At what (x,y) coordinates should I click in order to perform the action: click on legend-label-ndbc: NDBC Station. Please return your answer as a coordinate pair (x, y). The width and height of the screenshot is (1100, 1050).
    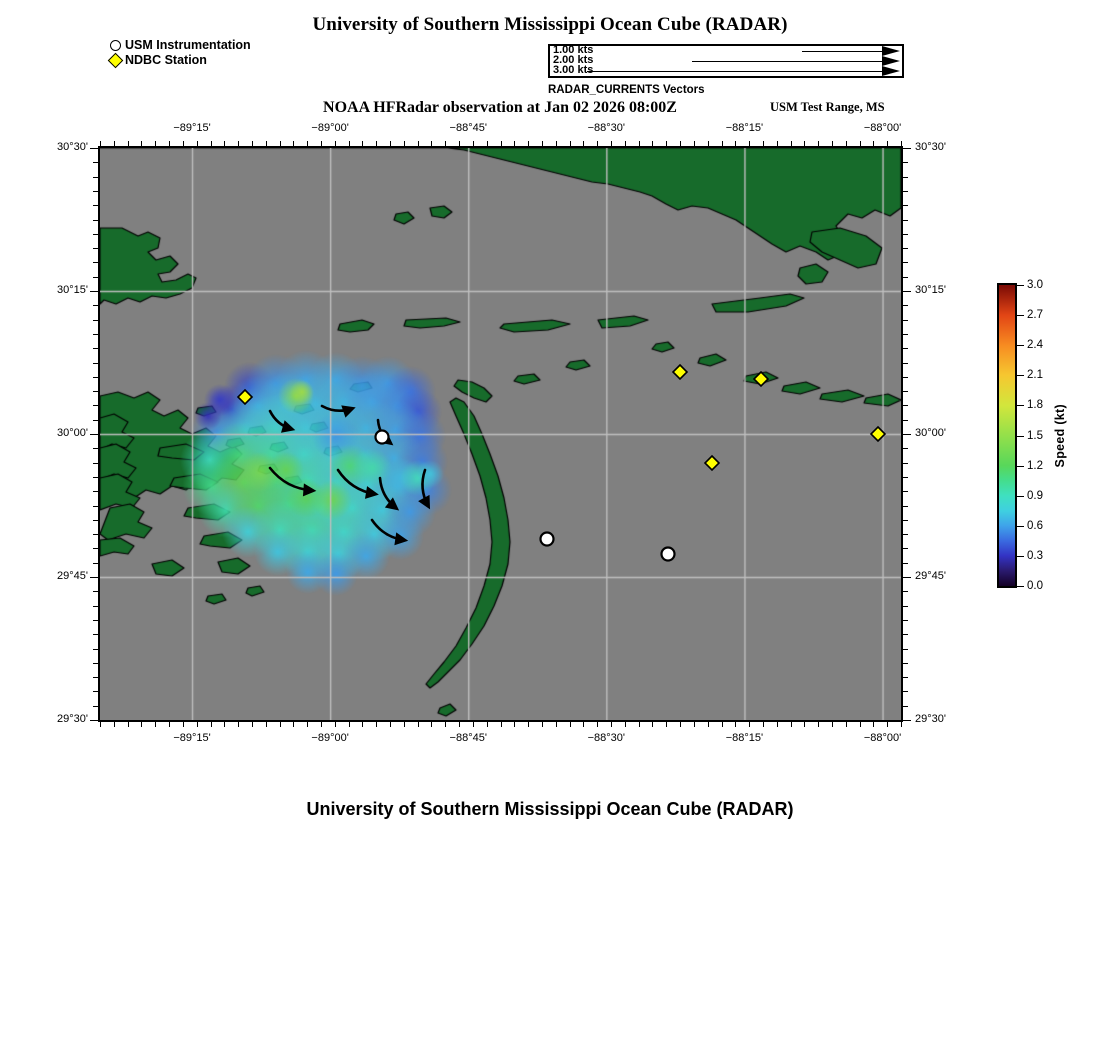
    Looking at the image, I should click on (166, 60).